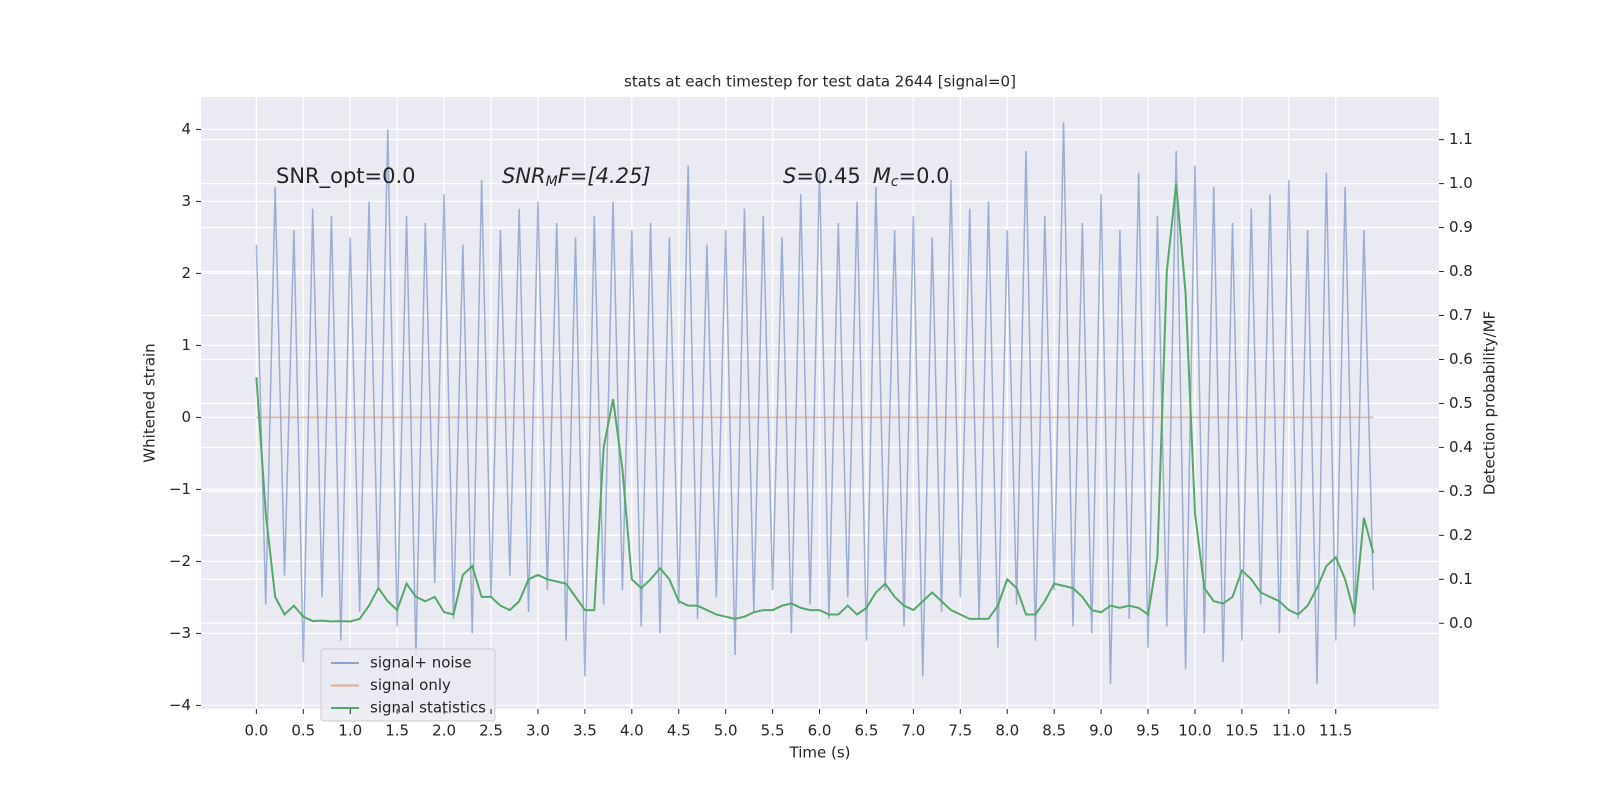 This screenshot has height=804, width=1600. I want to click on x-tick-label: 11.5, so click(1335, 731).